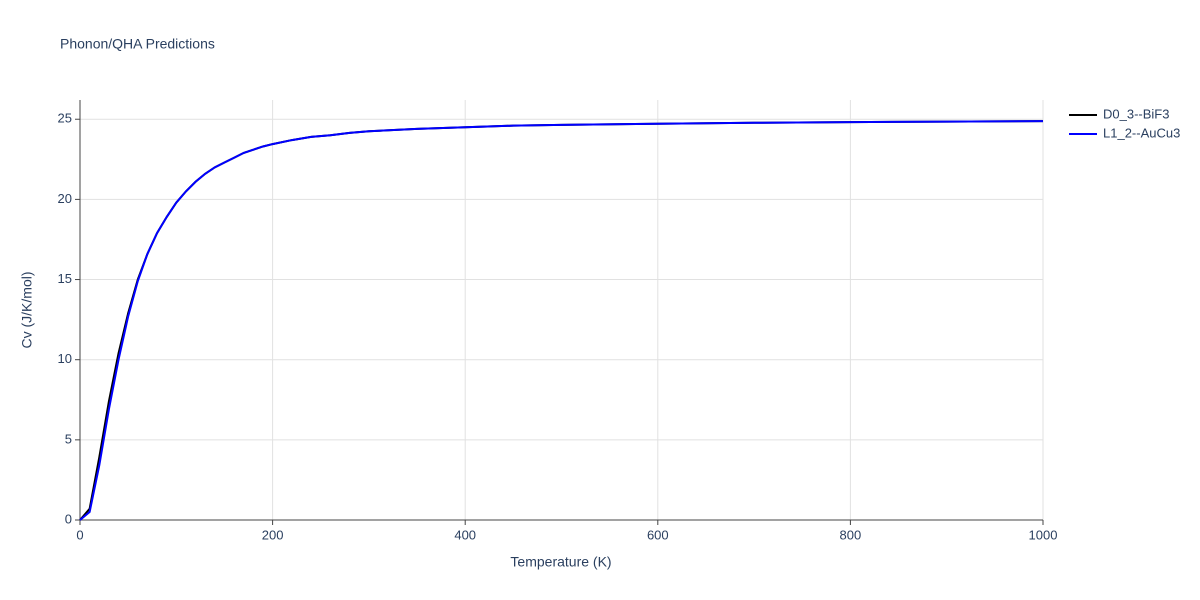 The height and width of the screenshot is (600, 1200). Describe the element at coordinates (851, 534) in the screenshot. I see `x-tick-label: 800` at that location.